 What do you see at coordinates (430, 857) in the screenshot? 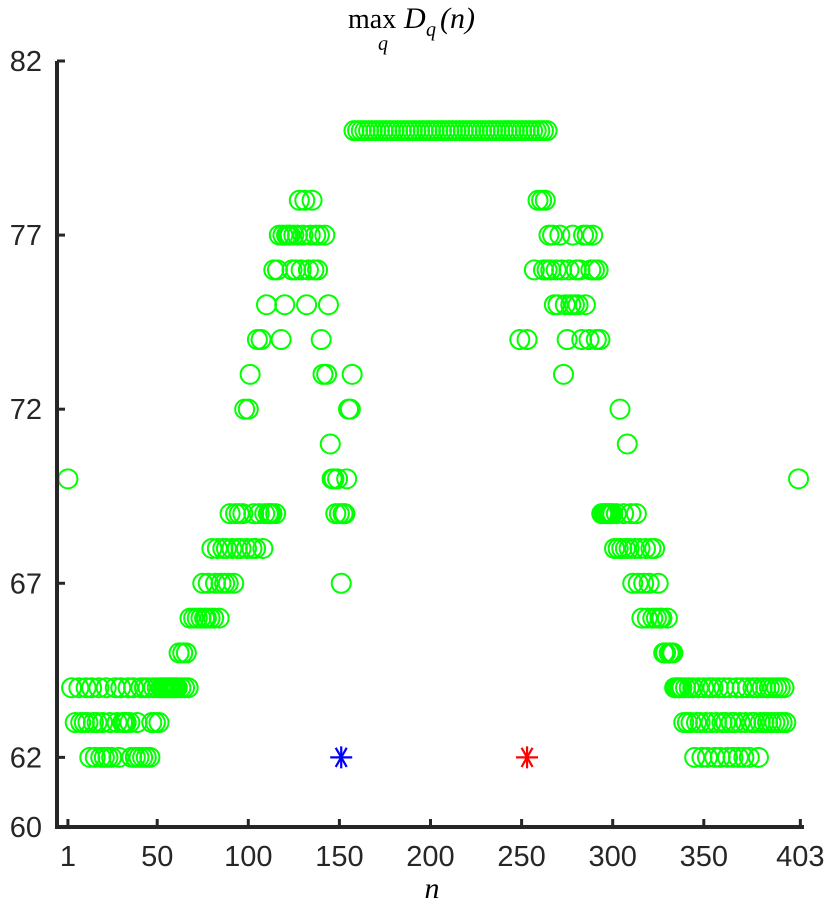
I see `x-tick-label: 200` at bounding box center [430, 857].